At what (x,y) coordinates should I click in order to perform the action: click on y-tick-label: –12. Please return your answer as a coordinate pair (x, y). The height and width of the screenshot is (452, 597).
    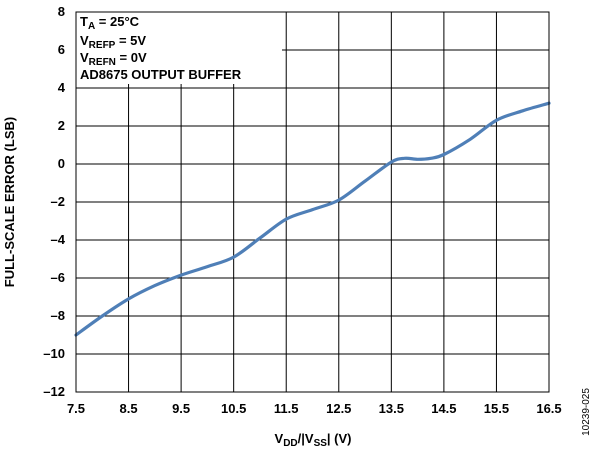
    Looking at the image, I should click on (54, 391).